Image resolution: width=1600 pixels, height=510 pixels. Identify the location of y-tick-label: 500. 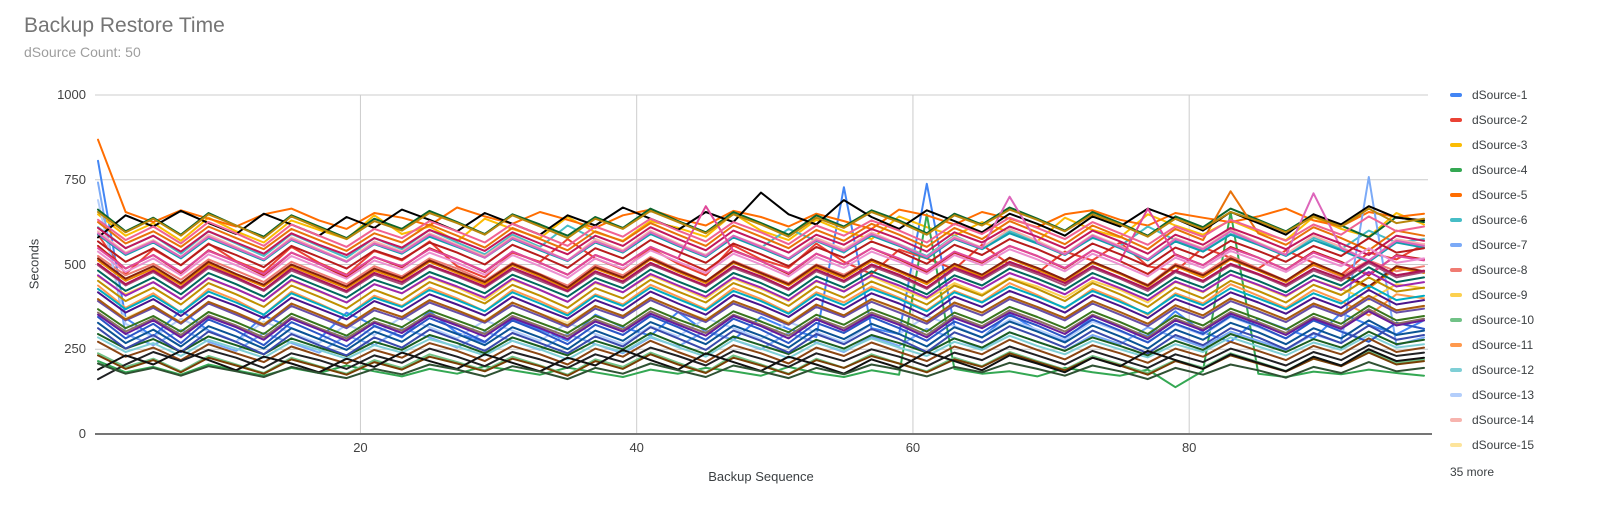
(75, 264).